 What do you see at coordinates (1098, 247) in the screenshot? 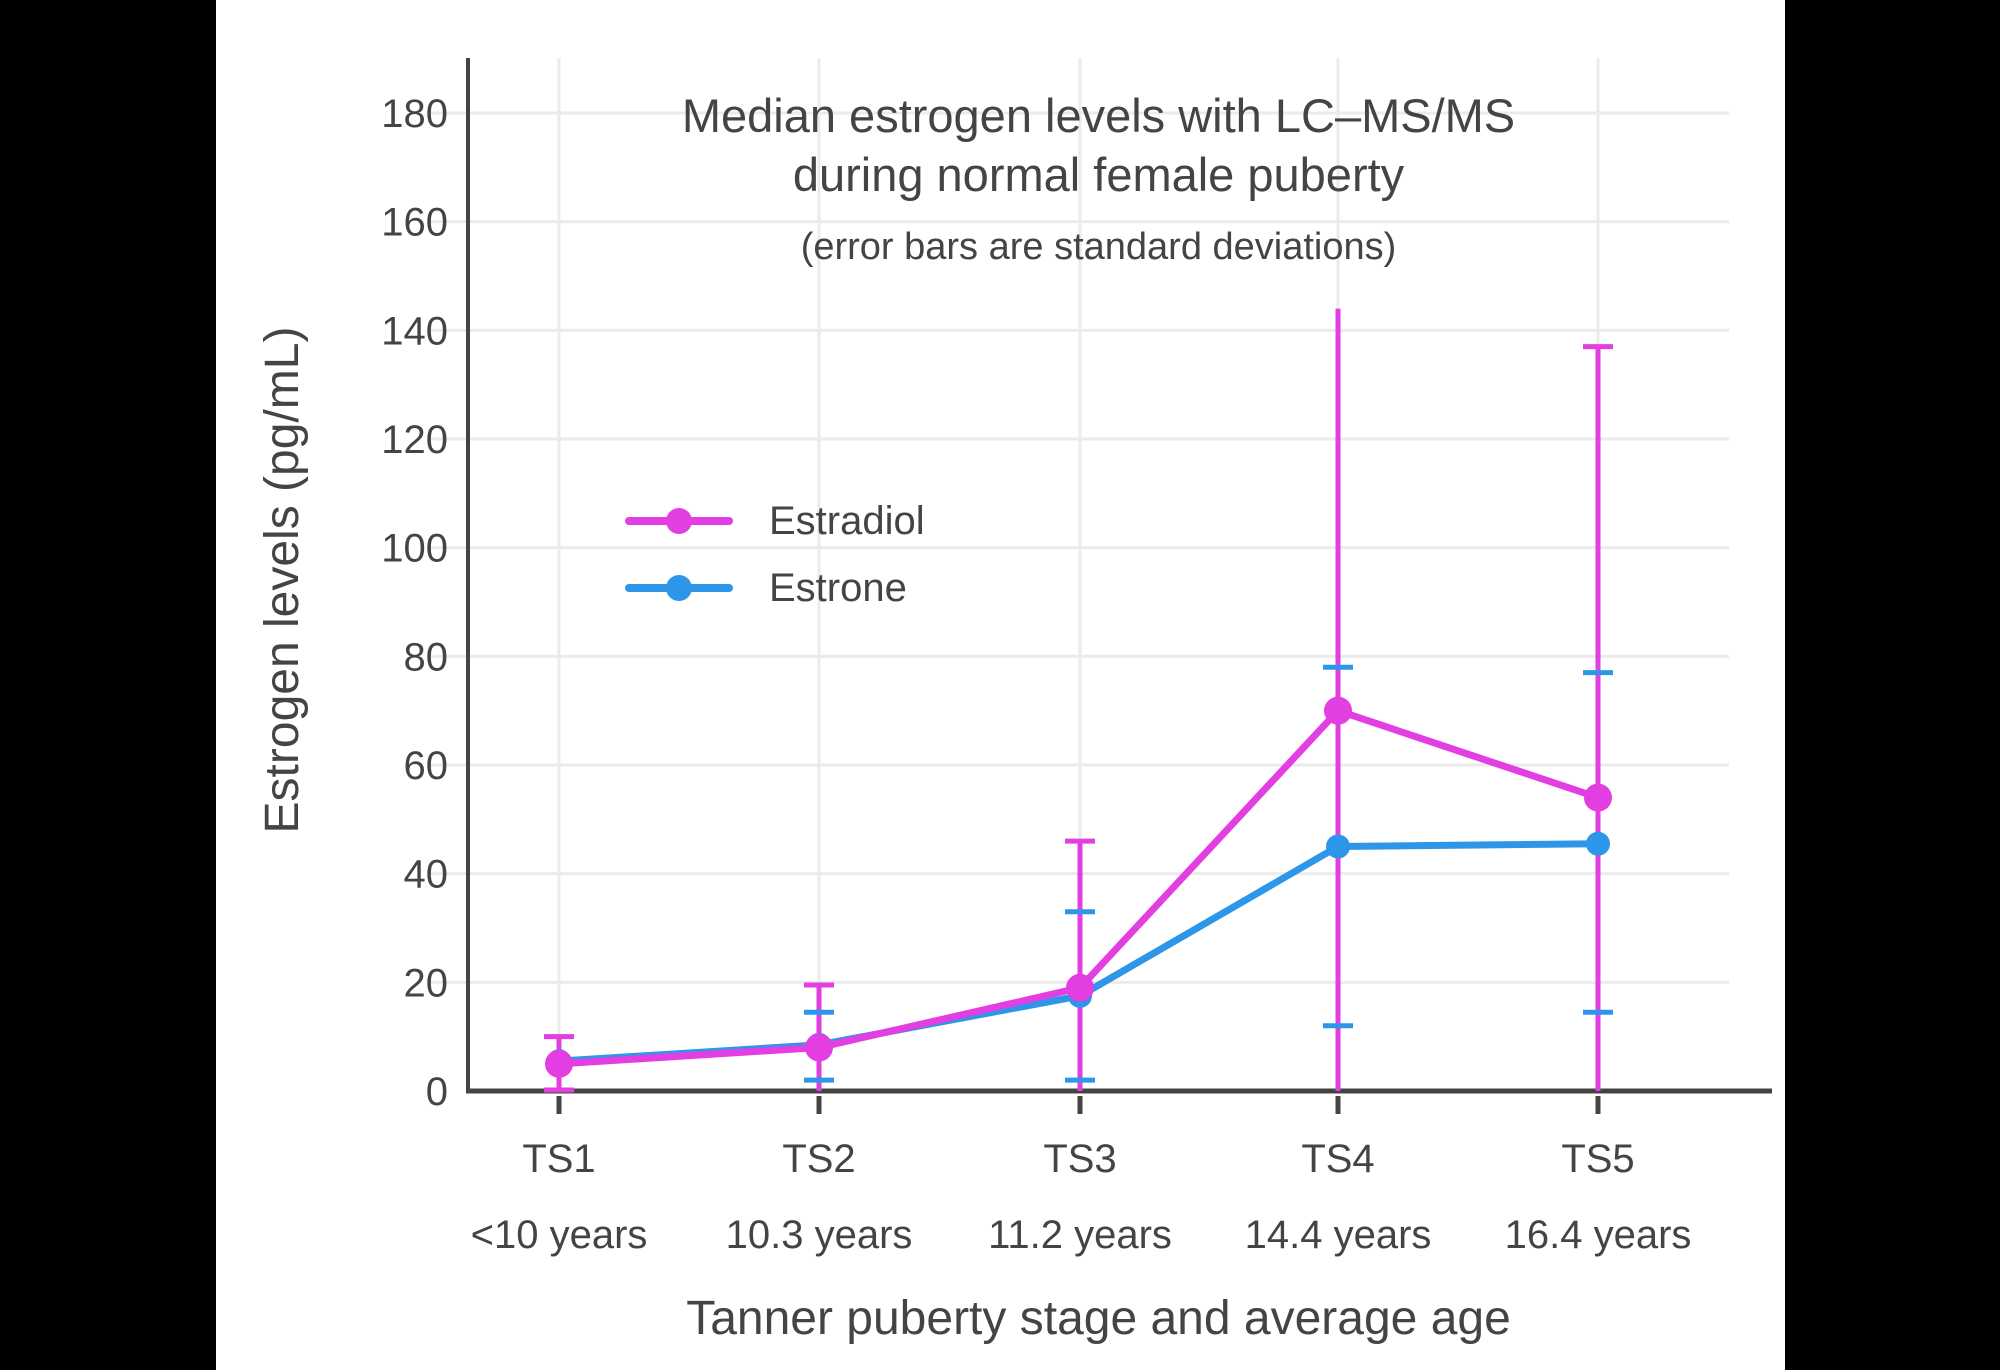
I see `chart-subtitle: (error bars are standard deviations)` at bounding box center [1098, 247].